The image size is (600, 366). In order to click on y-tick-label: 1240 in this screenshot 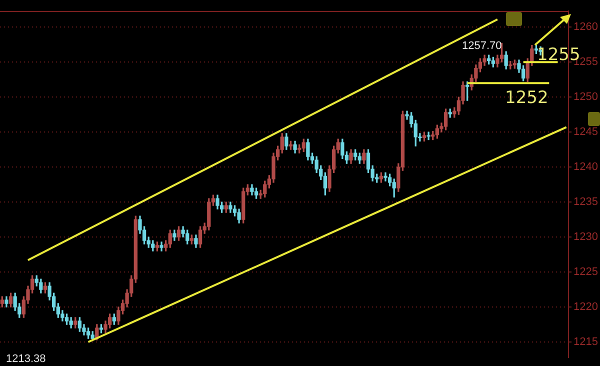, I will do `click(586, 167)`.